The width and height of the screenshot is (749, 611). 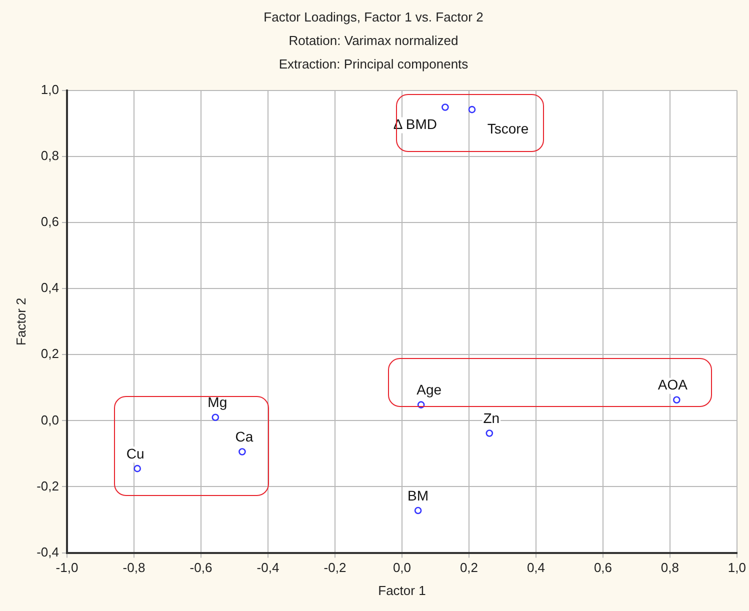 I want to click on x-tick-label: -0,2, so click(x=335, y=568).